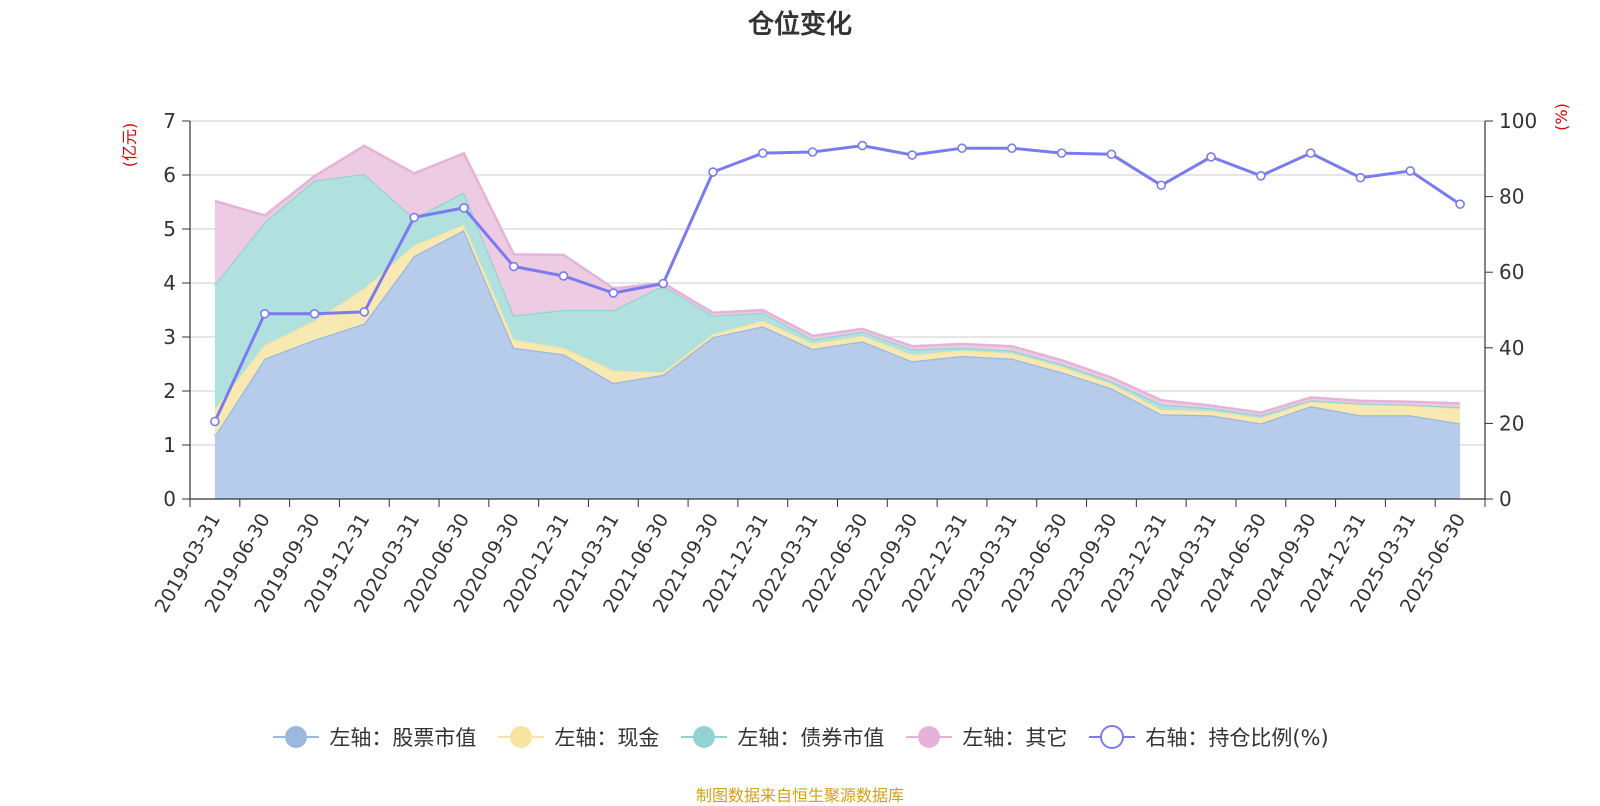 This screenshot has width=1600, height=806. Describe the element at coordinates (169, 445) in the screenshot. I see `left-axis-tick-label: 1` at that location.